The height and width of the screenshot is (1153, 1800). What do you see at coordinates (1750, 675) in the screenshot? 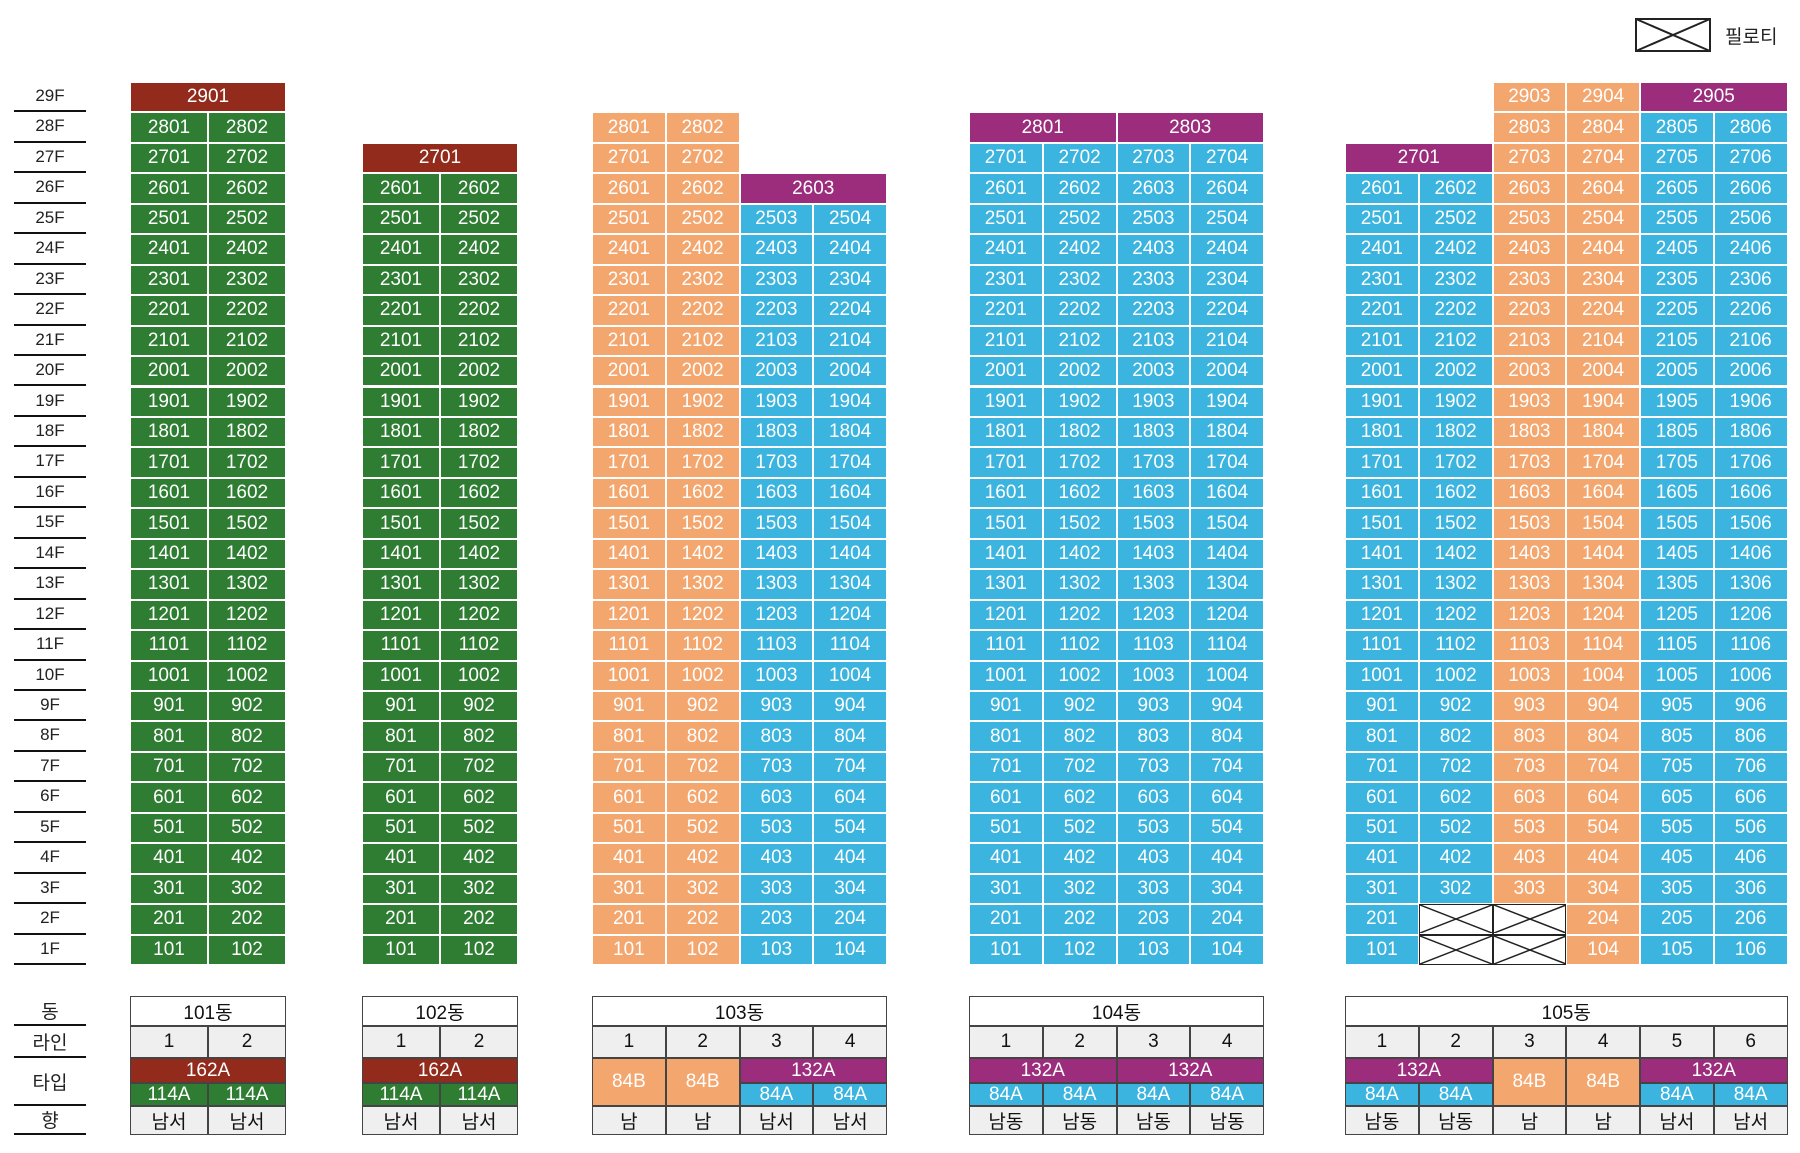
I see `unit-cell: 1006` at bounding box center [1750, 675].